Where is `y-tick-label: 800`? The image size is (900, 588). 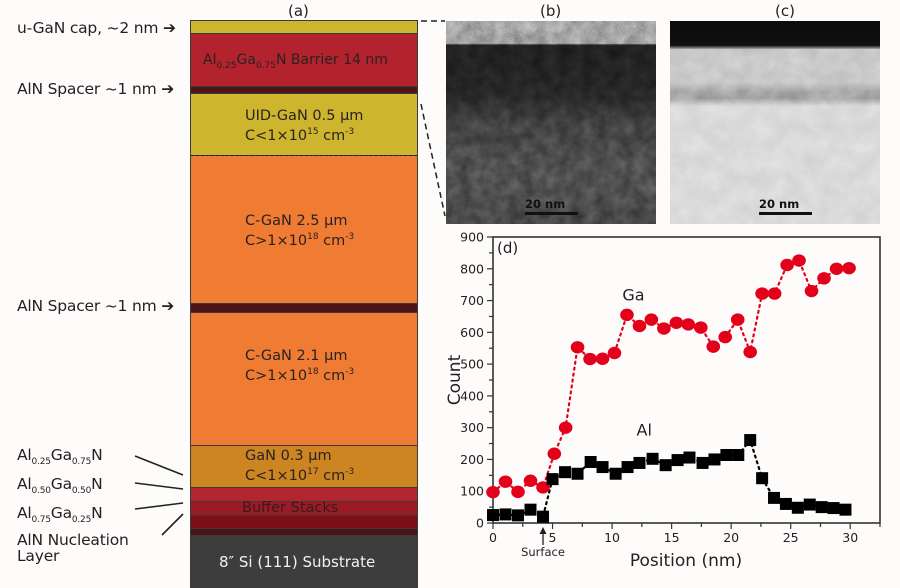
y-tick-label: 800 is located at coordinates (472, 268).